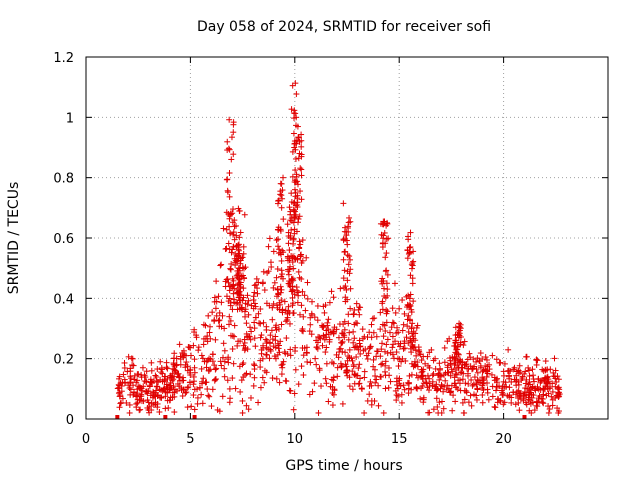 This screenshot has width=640, height=480. Describe the element at coordinates (295, 439) in the screenshot. I see `x-tick-label: 10` at that location.